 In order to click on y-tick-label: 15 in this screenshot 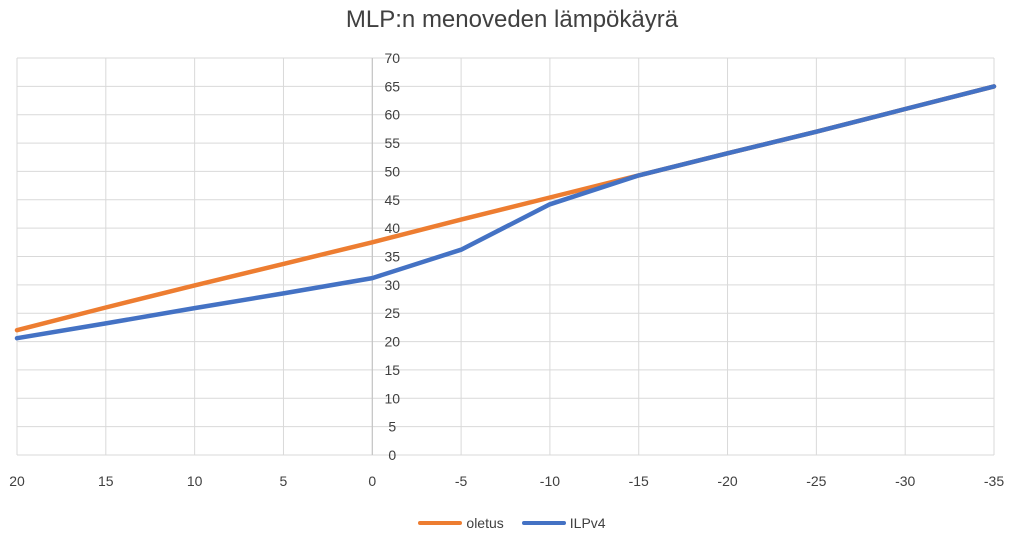, I will do `click(392, 370)`.